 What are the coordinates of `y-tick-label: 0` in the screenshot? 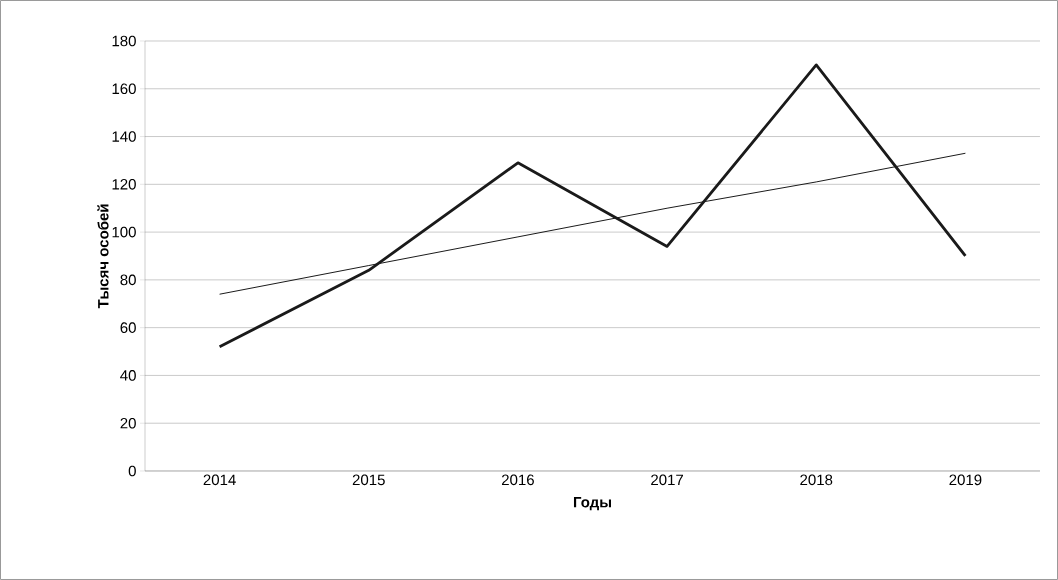 It's located at (132, 471).